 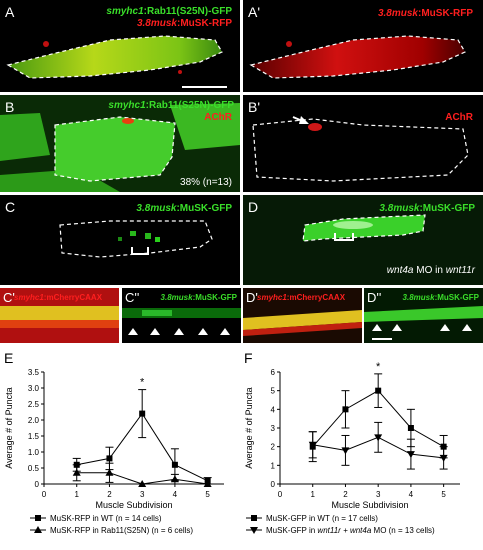 I want to click on panel-b: B smyhc1:Rab11(S25N)-GFP AChR 38% (n=13), so click(x=120, y=143).